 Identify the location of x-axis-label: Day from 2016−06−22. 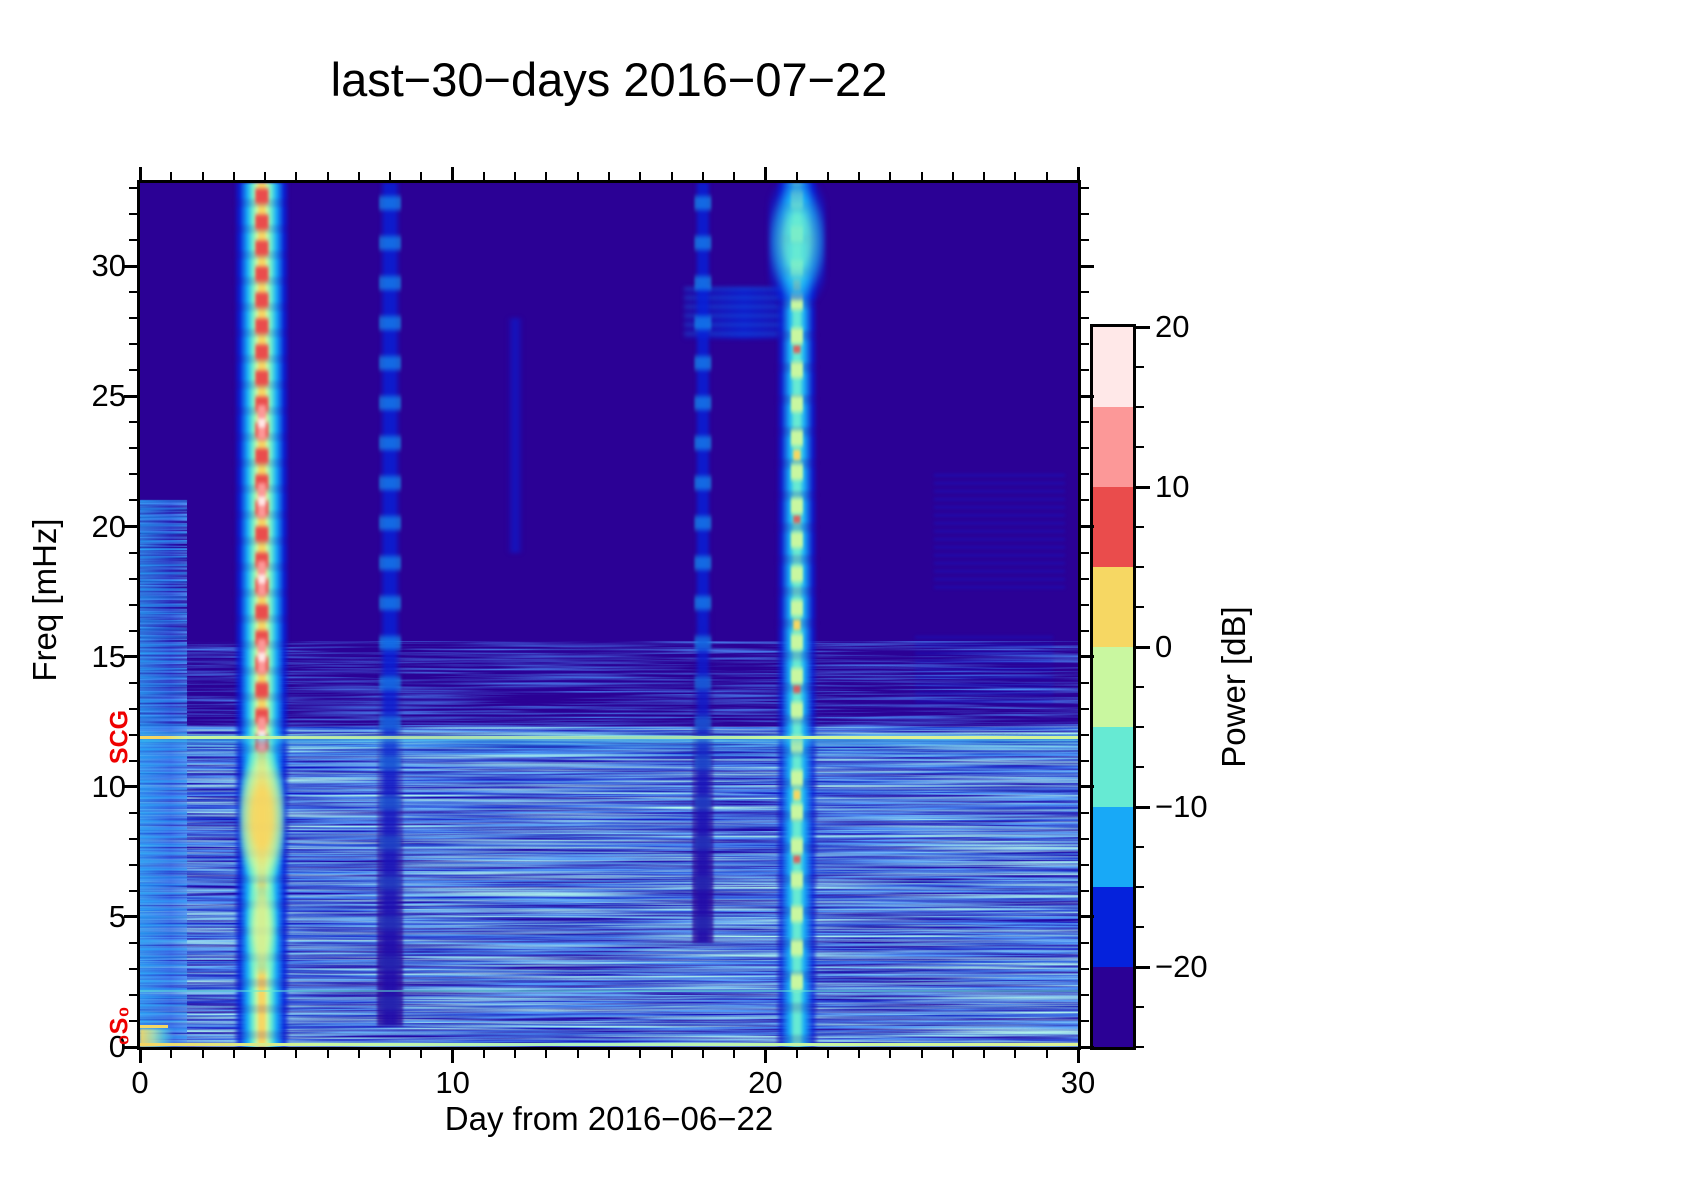
(609, 1118).